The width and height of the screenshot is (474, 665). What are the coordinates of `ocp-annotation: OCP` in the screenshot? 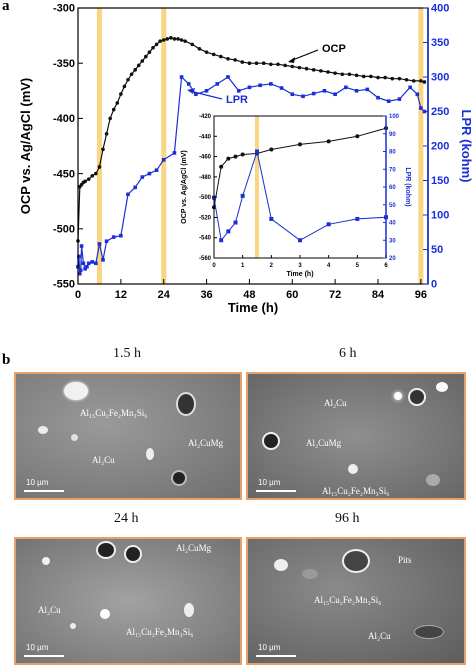 It's located at (334, 49).